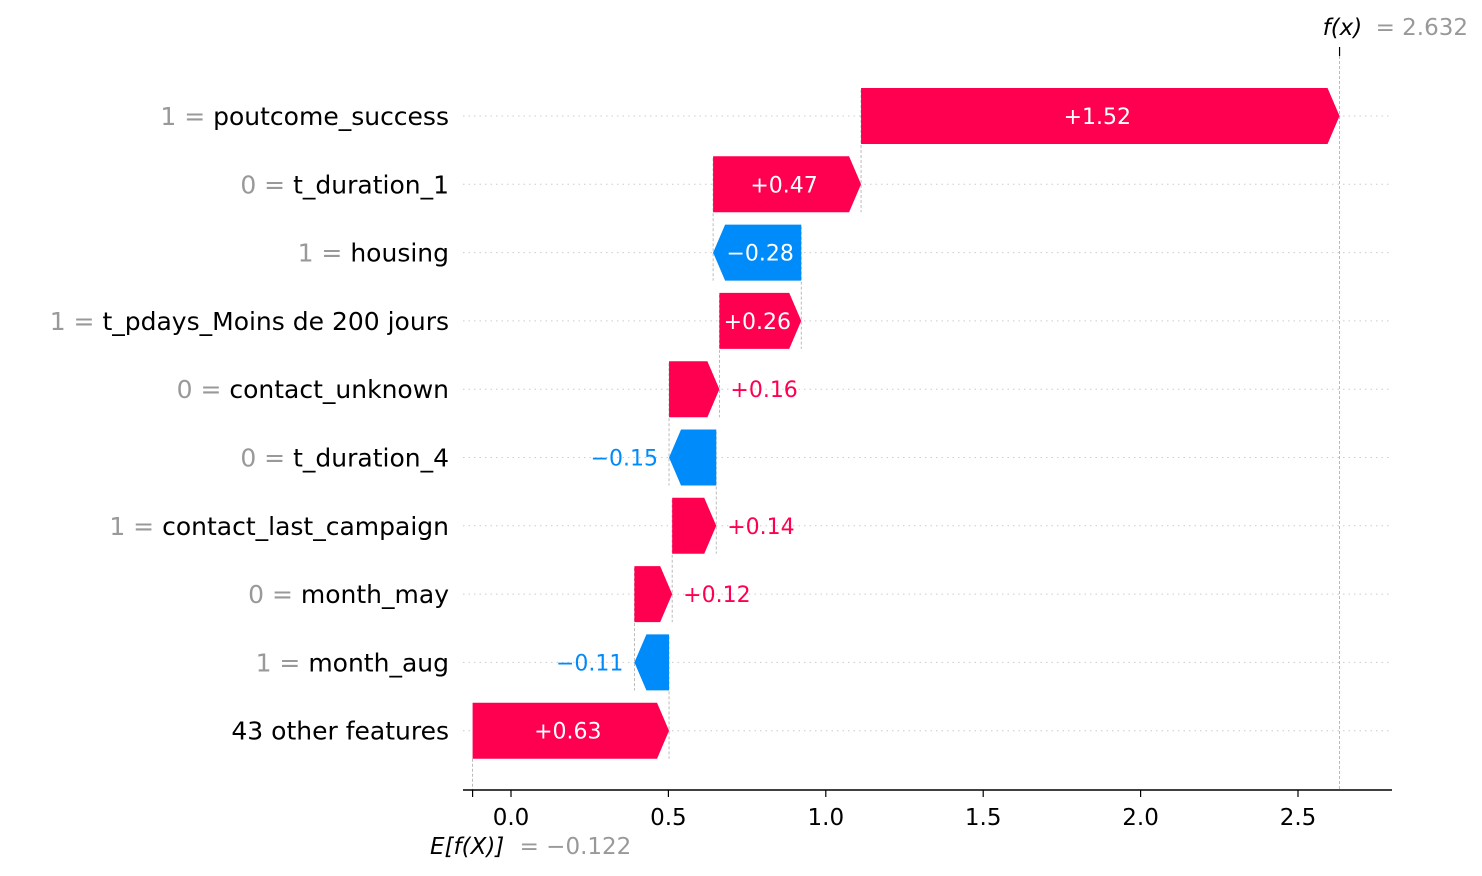 This screenshot has width=1482, height=876. What do you see at coordinates (1343, 28) in the screenshot?
I see `output-value-prefix: f(x)` at bounding box center [1343, 28].